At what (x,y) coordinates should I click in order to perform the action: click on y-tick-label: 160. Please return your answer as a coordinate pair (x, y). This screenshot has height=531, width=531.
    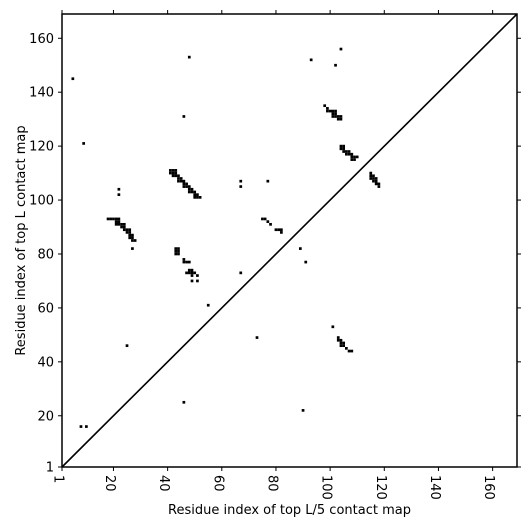
    Looking at the image, I should click on (41, 39).